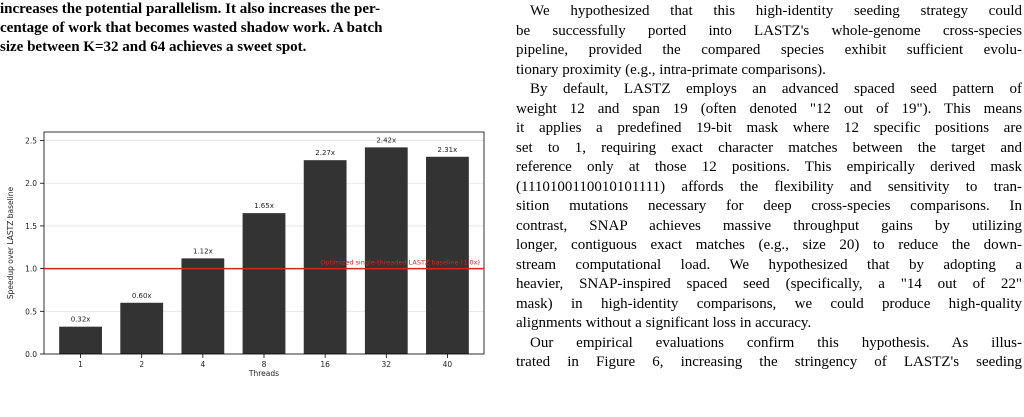 This screenshot has width=1024, height=417. Describe the element at coordinates (31, 183) in the screenshot. I see `y-tick-label: 2.0` at that location.